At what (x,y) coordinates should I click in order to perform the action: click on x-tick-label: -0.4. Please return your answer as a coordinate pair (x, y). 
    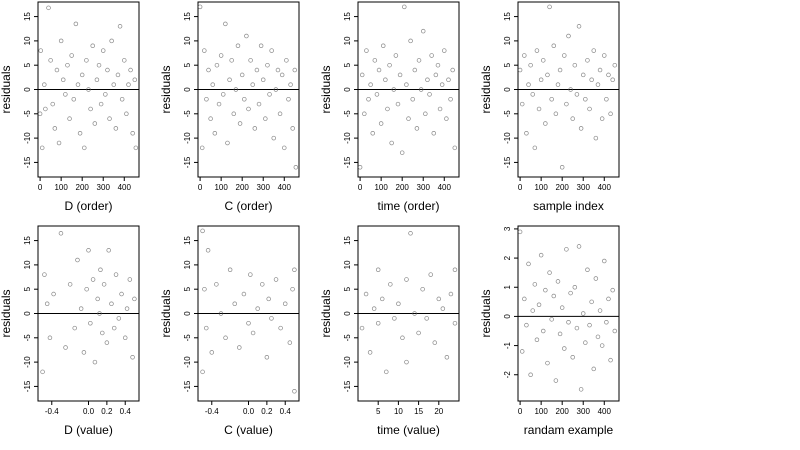
    Looking at the image, I should click on (52, 411).